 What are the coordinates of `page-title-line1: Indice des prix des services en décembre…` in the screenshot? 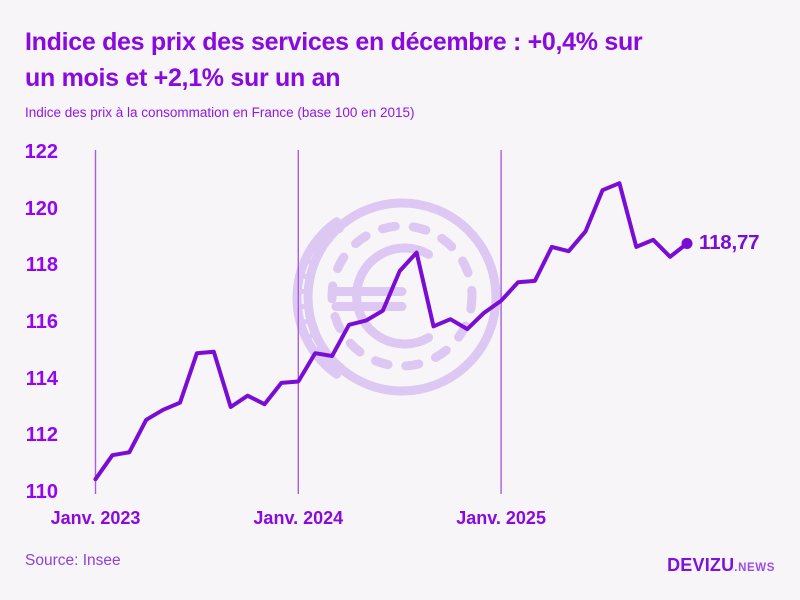 It's located at (334, 42).